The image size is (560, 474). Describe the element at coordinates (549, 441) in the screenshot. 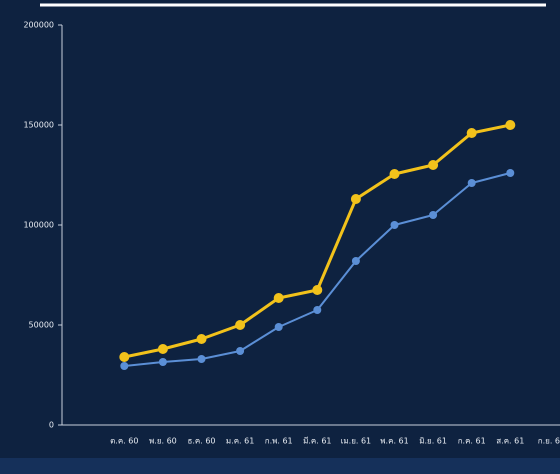

I see `x-tick-label: ก.ย. 6` at that location.